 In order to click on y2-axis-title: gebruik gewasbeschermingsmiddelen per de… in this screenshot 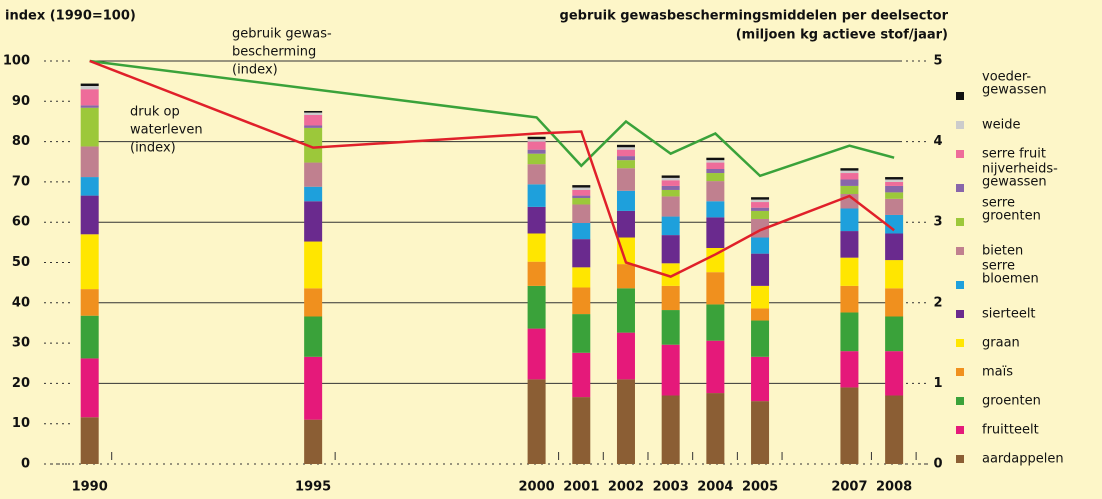, I will do `click(754, 26)`.